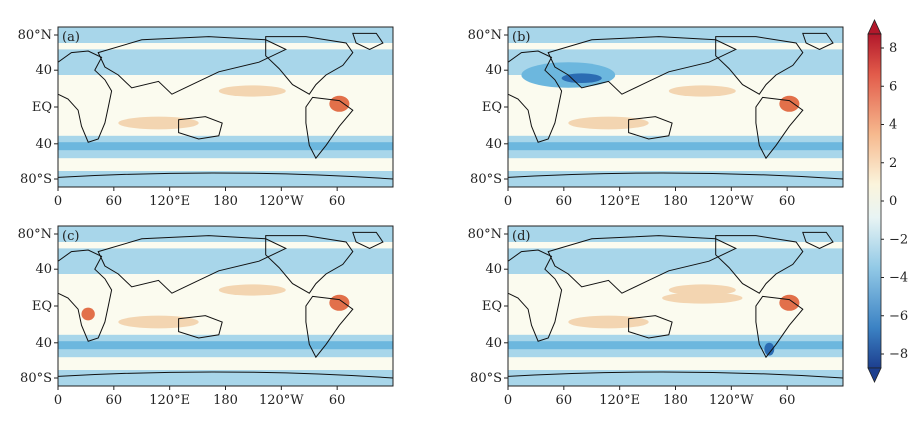 Image resolution: width=909 pixels, height=427 pixels. What do you see at coordinates (887, 201) in the screenshot?
I see `colorbar: 8 6 4 2 0 −2 −4 −6 −8` at bounding box center [887, 201].